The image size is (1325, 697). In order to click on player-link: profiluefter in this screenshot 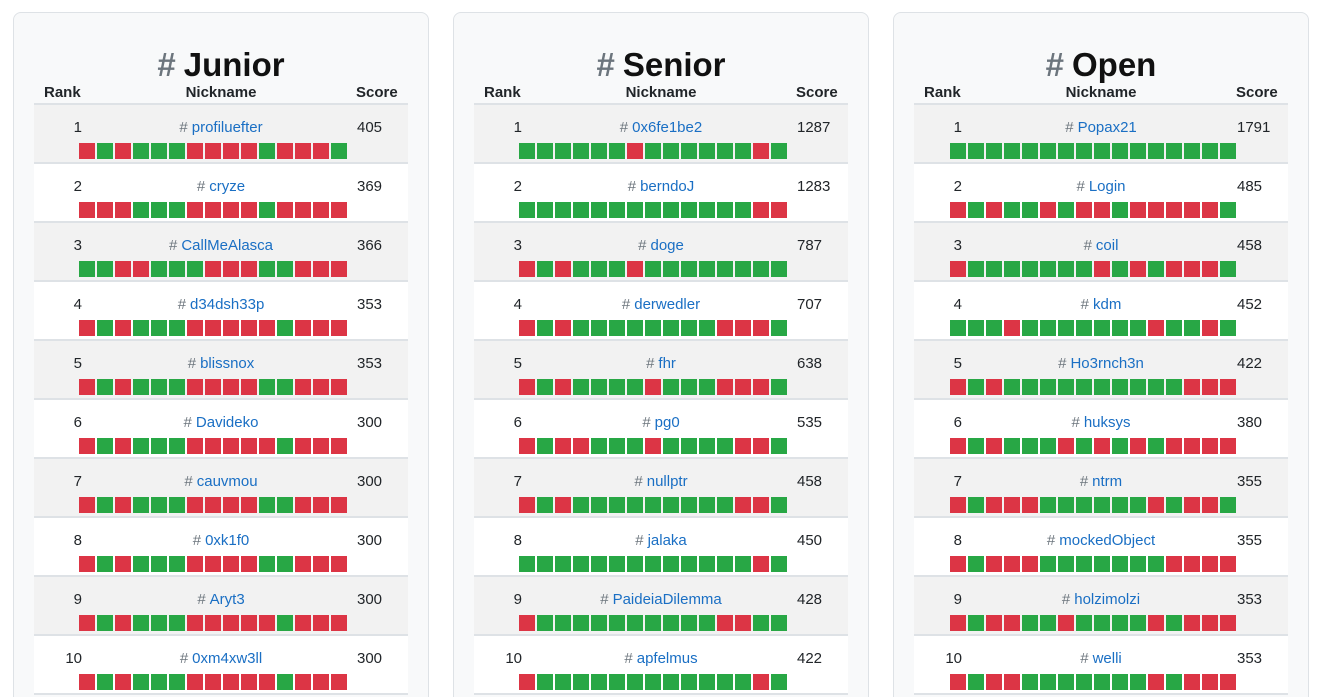, I will do `click(227, 127)`.